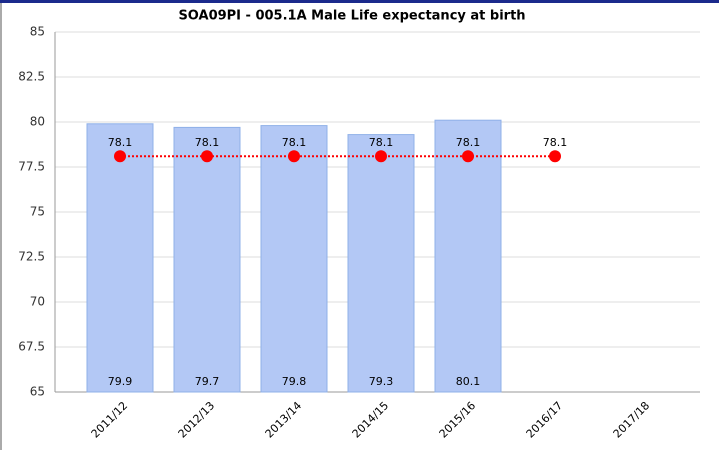 This screenshot has height=450, width=719. What do you see at coordinates (37, 302) in the screenshot?
I see `y-tick-label: 70` at bounding box center [37, 302].